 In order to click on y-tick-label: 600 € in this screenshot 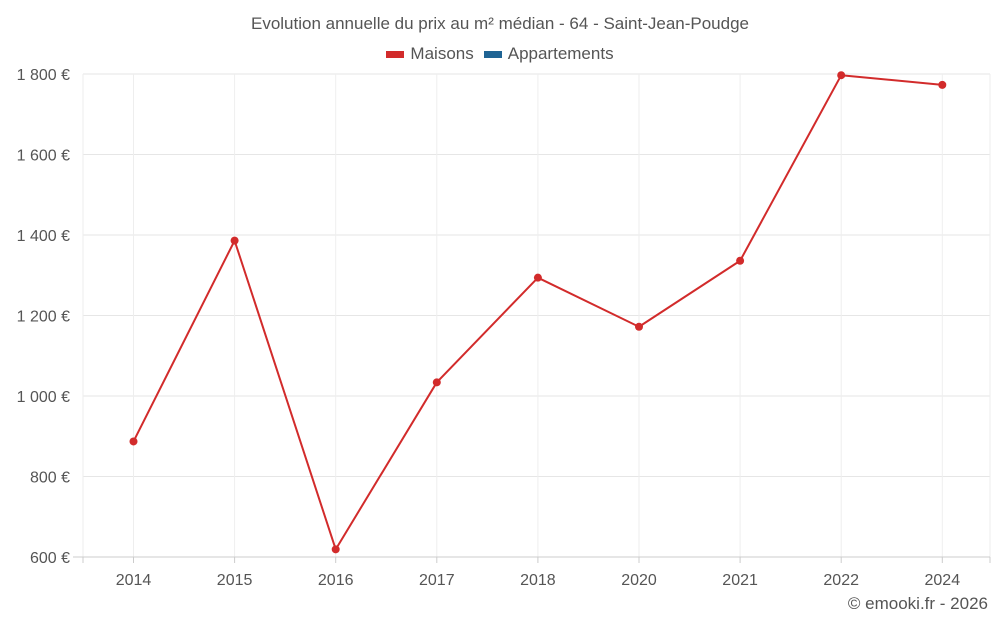, I will do `click(50, 558)`.